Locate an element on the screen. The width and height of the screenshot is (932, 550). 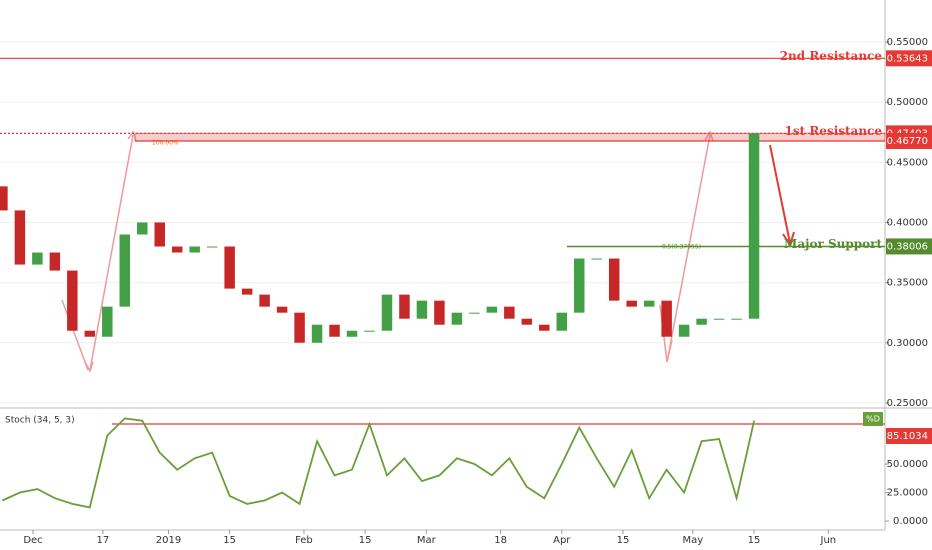
x-tick-label: 17 is located at coordinates (103, 540).